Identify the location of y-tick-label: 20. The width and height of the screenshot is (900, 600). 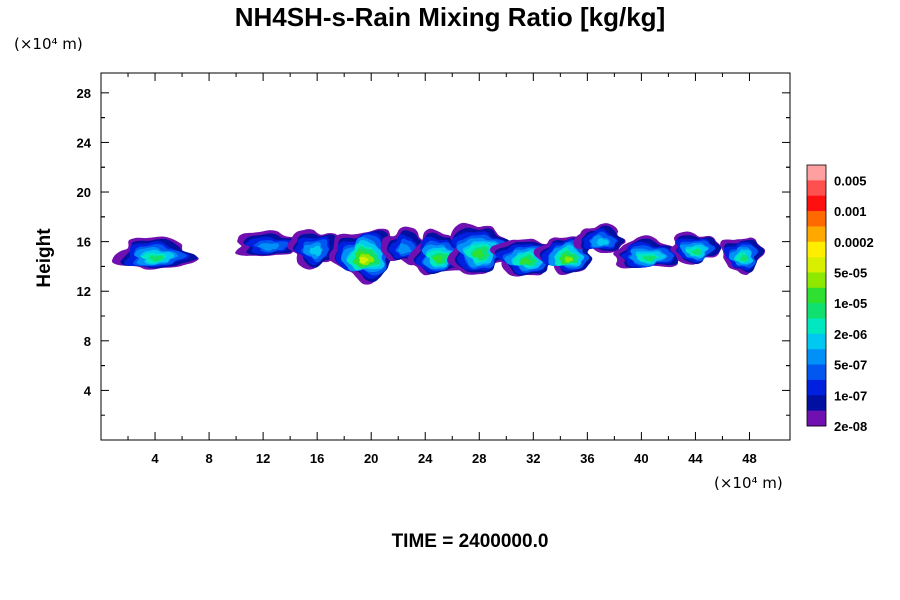
(84, 192).